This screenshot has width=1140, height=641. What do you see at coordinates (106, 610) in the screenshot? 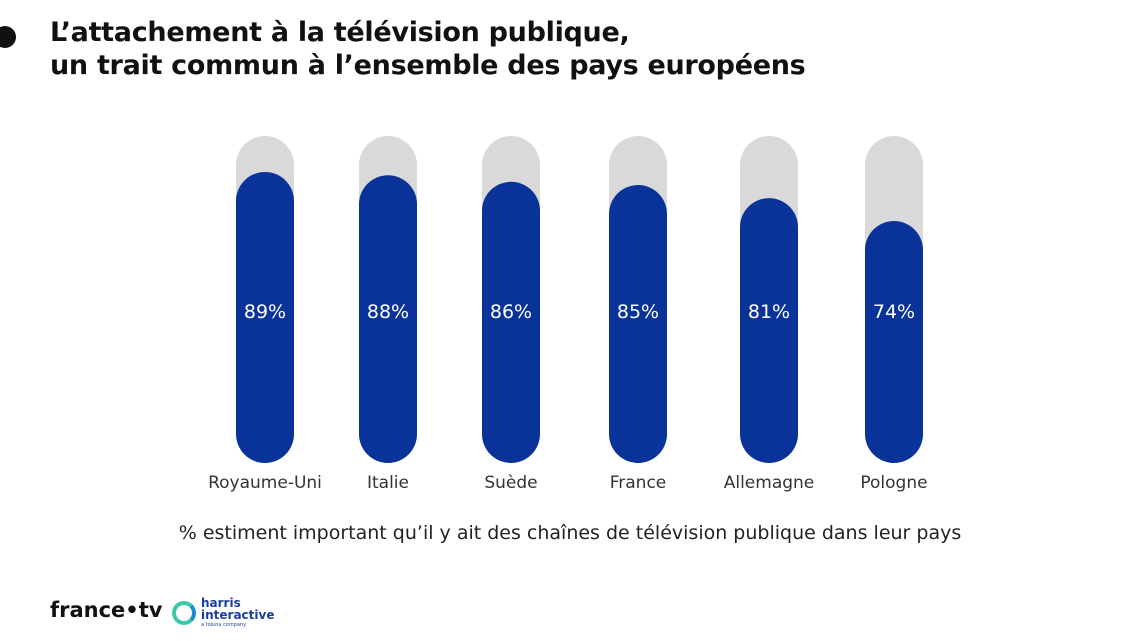
I see `france-tv-logo: france•tv` at bounding box center [106, 610].